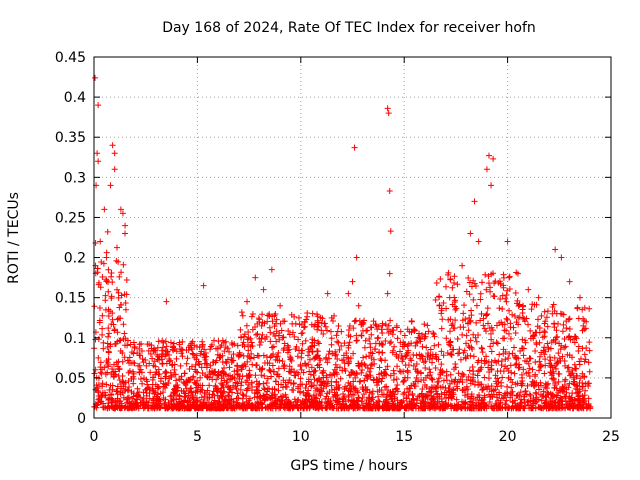 The height and width of the screenshot is (480, 640). What do you see at coordinates (75, 178) in the screenshot?
I see `y-tick-label: 0.3` at bounding box center [75, 178].